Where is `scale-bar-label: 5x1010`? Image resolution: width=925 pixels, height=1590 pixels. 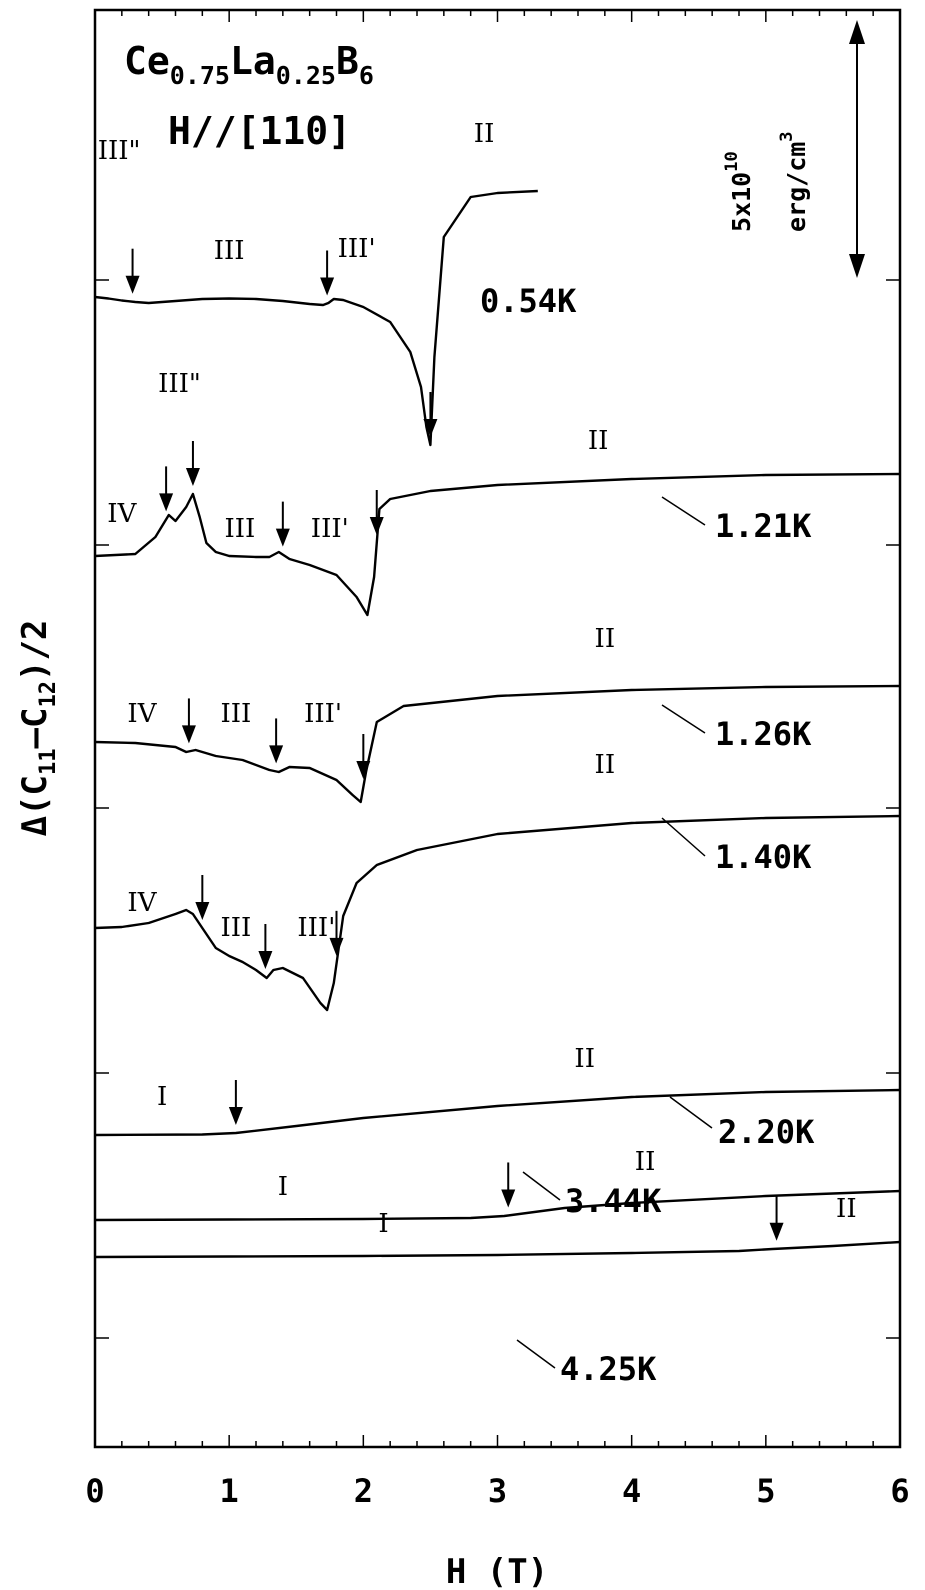
scale-bar-label: 5x1010 is located at coordinates (739, 191).